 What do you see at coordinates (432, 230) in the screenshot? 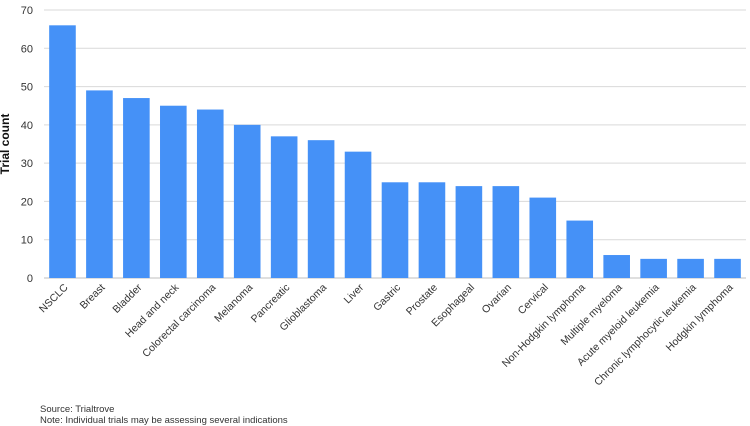
I see `bar-prostate` at bounding box center [432, 230].